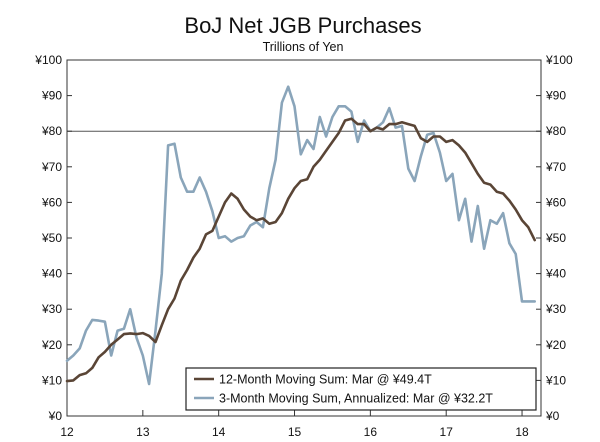  Describe the element at coordinates (447, 432) in the screenshot. I see `x-tick-label: 17` at that location.